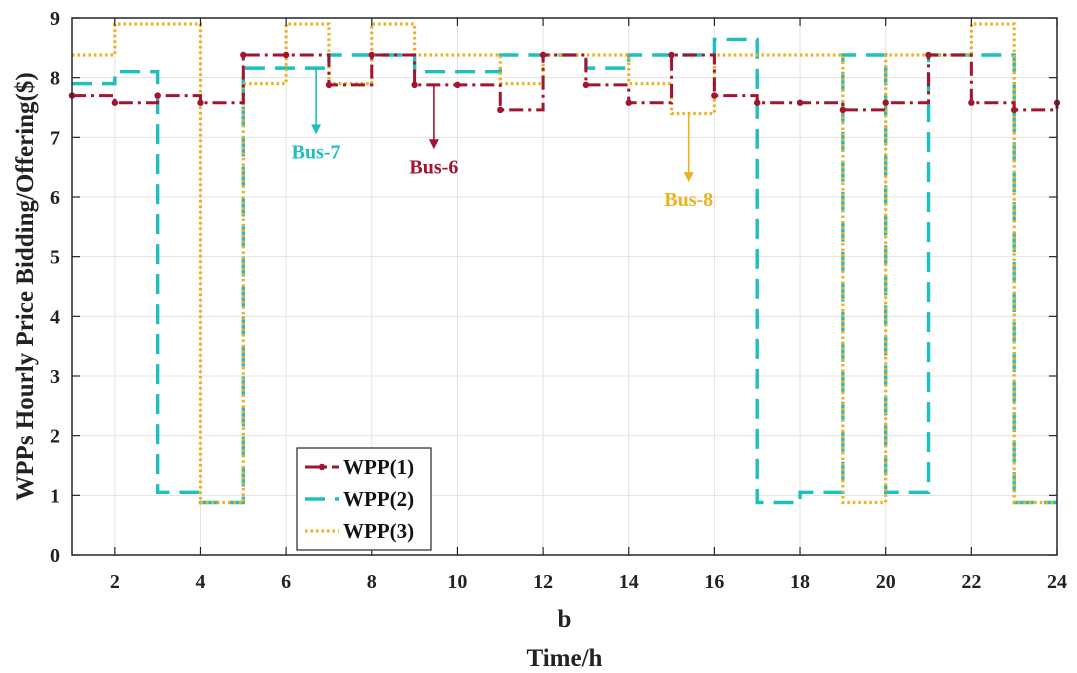 The image size is (1077, 673). Describe the element at coordinates (55, 556) in the screenshot. I see `y-tick-label: 0` at that location.